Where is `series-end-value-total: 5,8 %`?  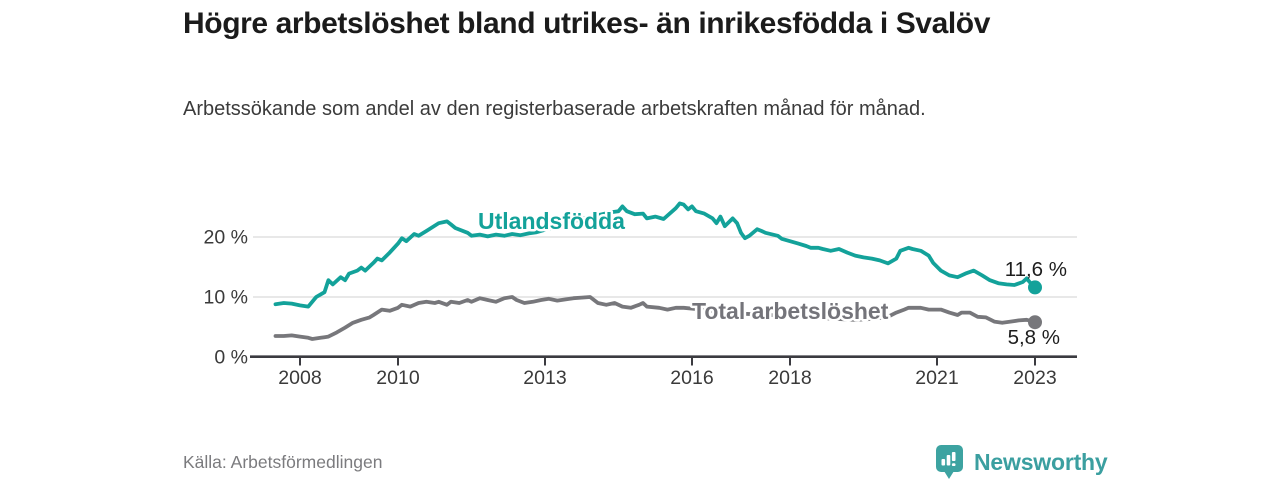 series-end-value-total: 5,8 % is located at coordinates (1034, 337).